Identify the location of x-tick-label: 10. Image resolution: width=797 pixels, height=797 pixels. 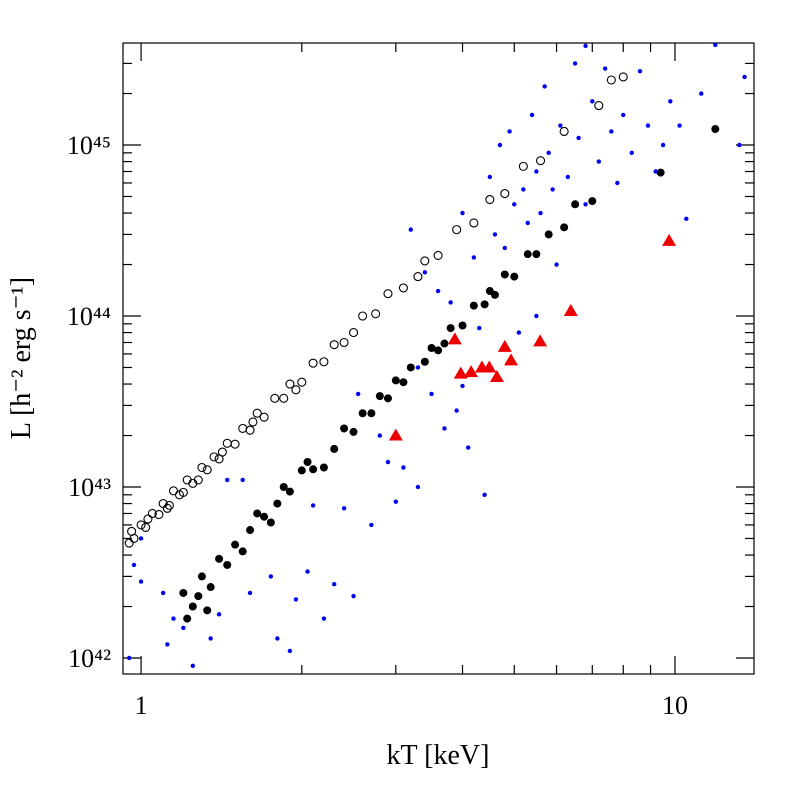
(675, 705).